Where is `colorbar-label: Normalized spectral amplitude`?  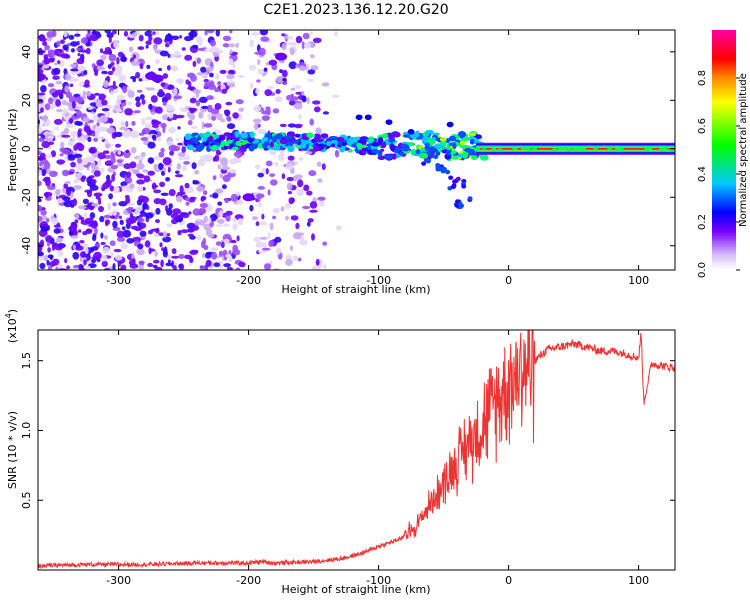 colorbar-label: Normalized spectral amplitude is located at coordinates (743, 150).